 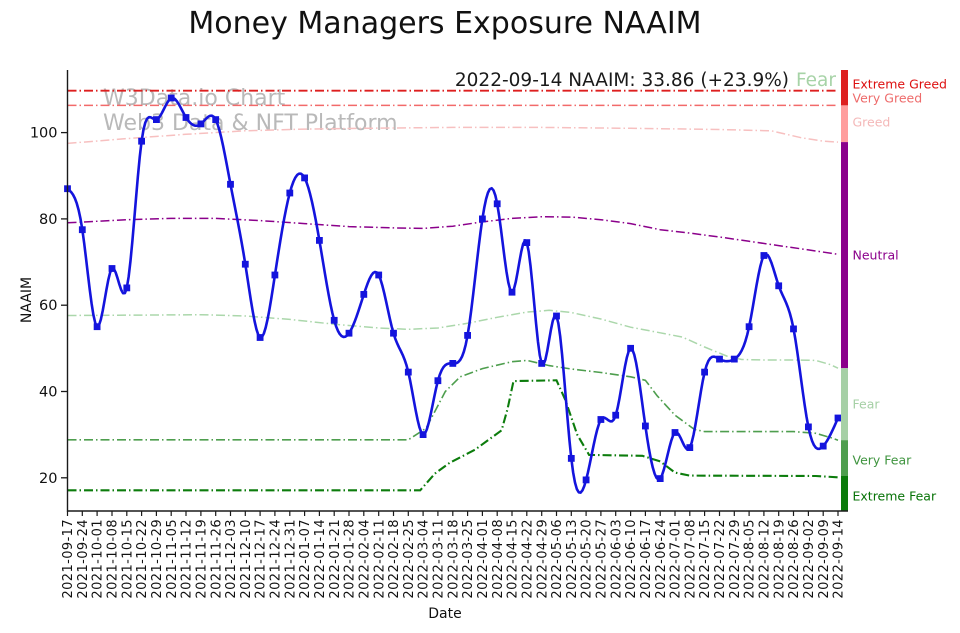 What do you see at coordinates (888, 98) in the screenshot?
I see `zone-label-very-greed: Very Greed` at bounding box center [888, 98].